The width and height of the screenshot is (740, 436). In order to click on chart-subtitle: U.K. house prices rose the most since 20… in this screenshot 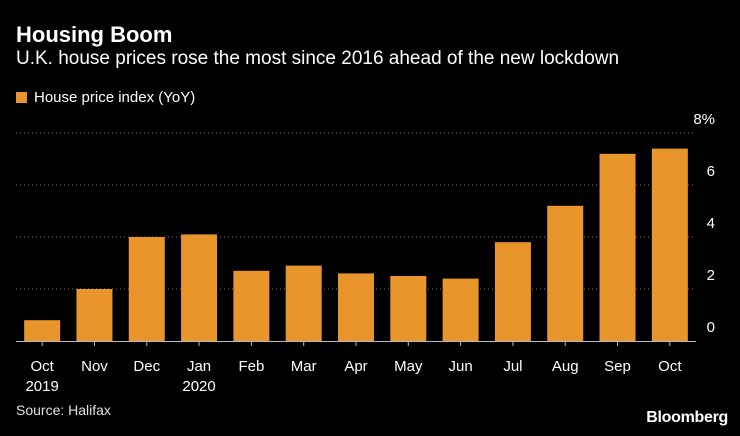, I will do `click(318, 58)`.